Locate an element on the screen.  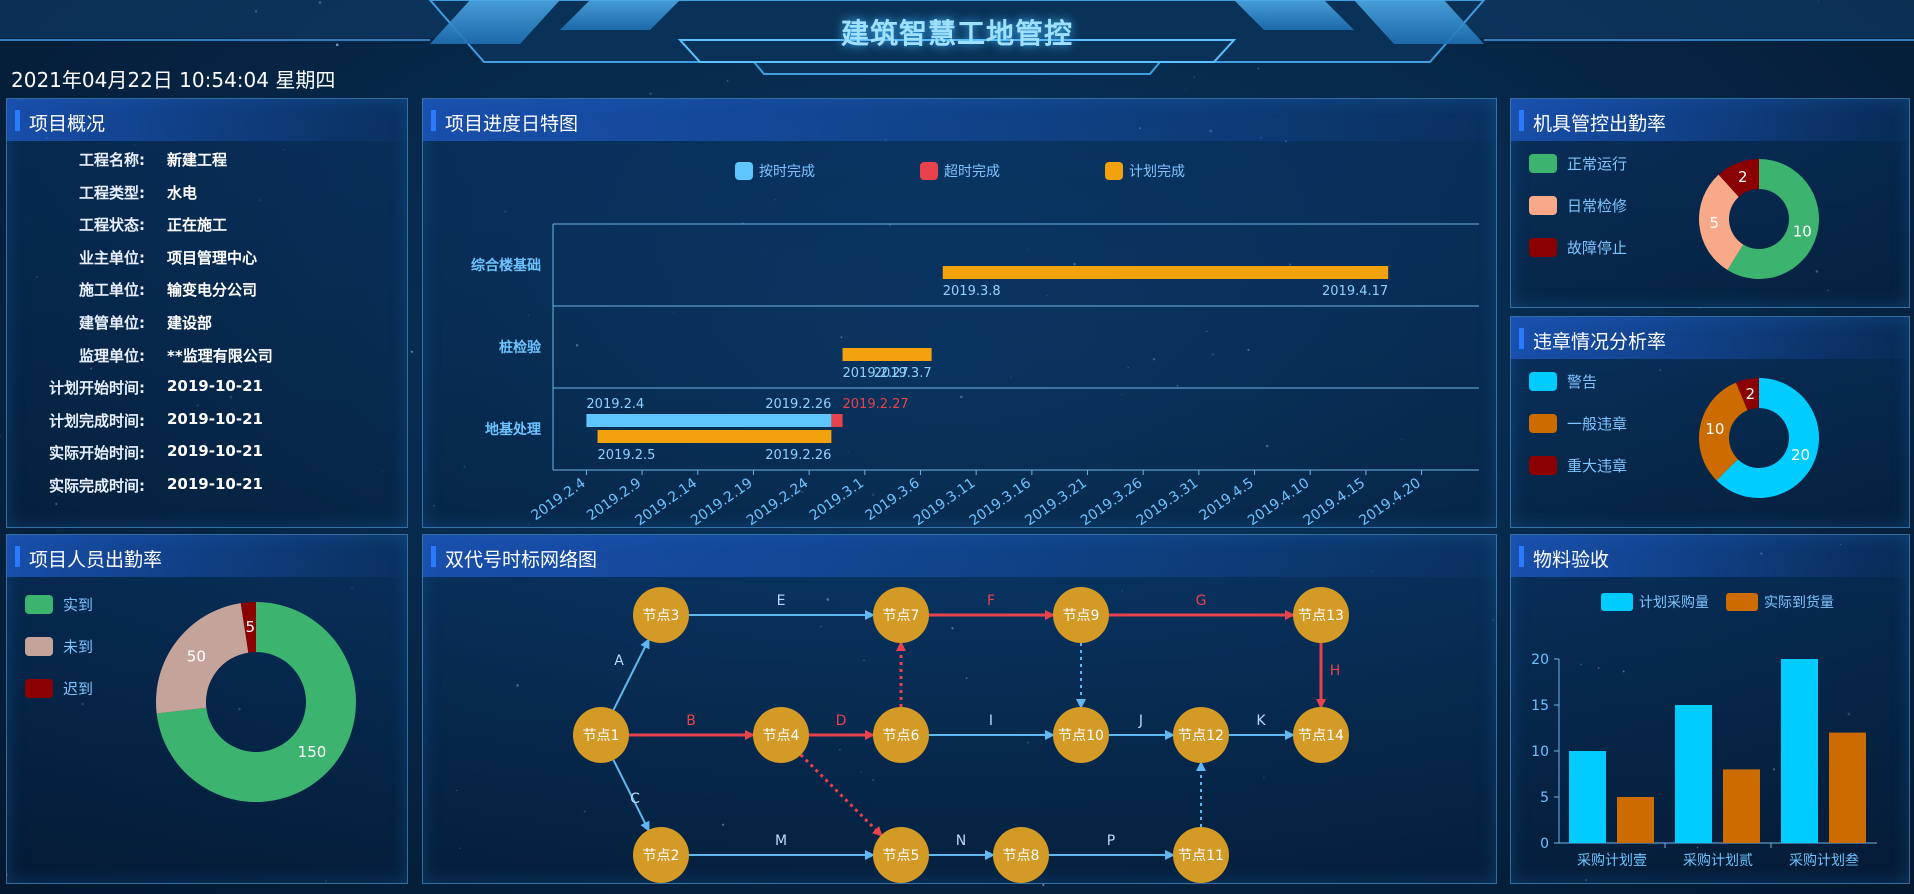
panel-header: 机具管控出勤率 is located at coordinates (1710, 120).